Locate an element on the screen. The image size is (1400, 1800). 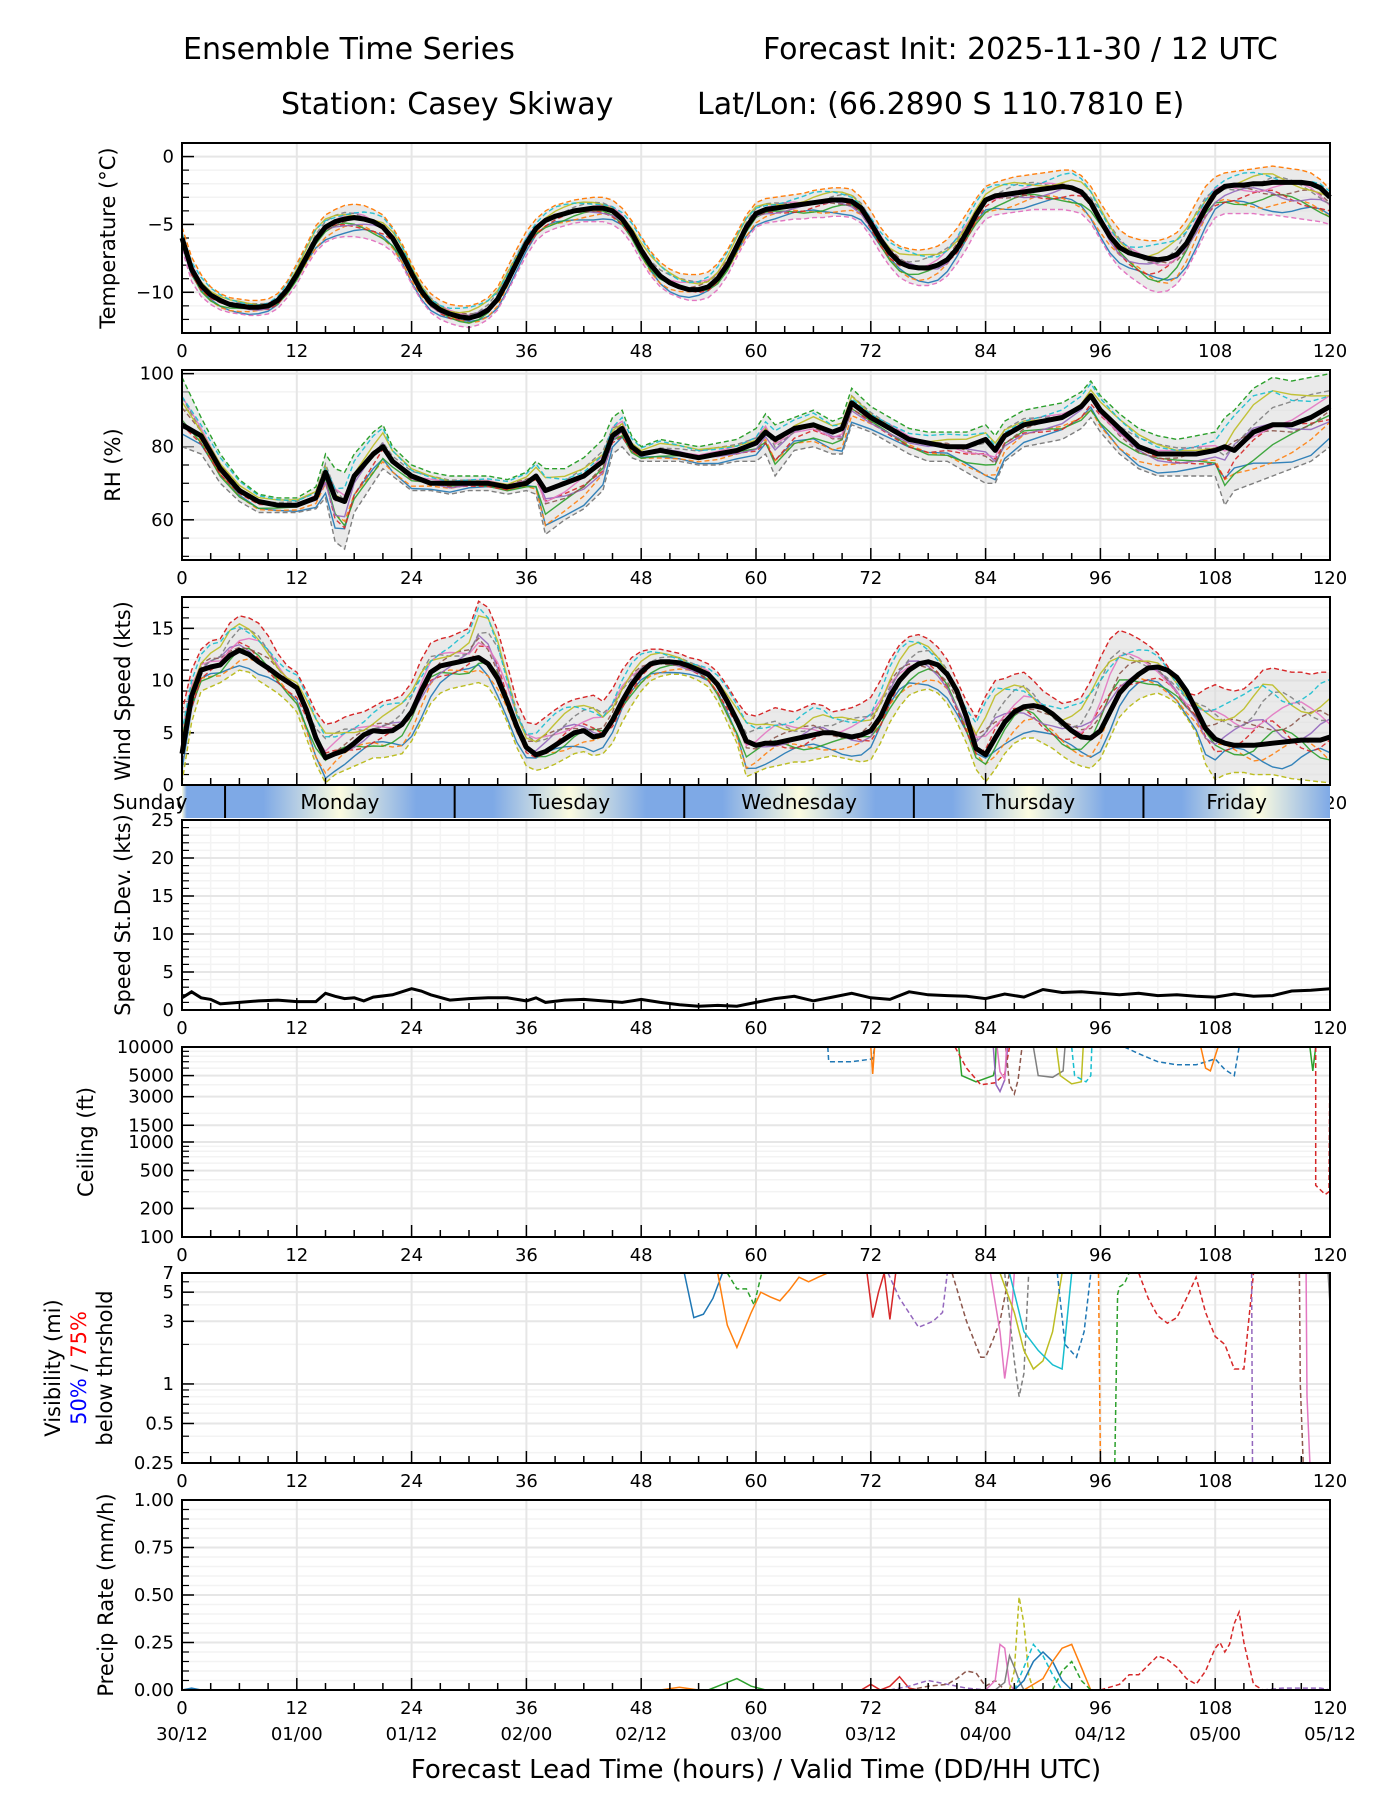
y-tick-label: 7 is located at coordinates (168, 1273).